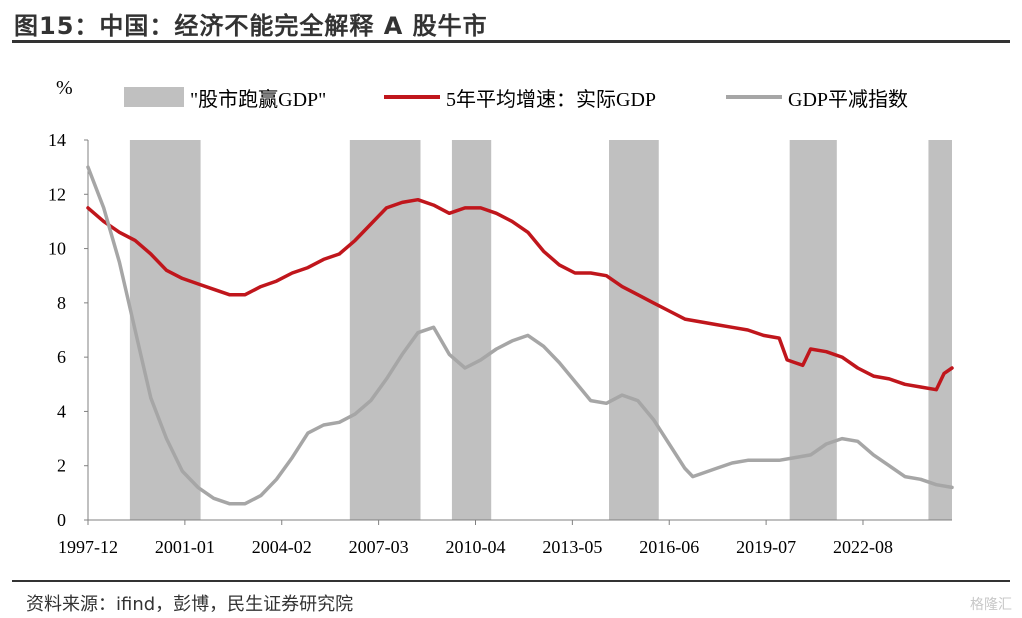 Image resolution: width=1022 pixels, height=618 pixels. I want to click on y-tick-label: 2, so click(61, 466).